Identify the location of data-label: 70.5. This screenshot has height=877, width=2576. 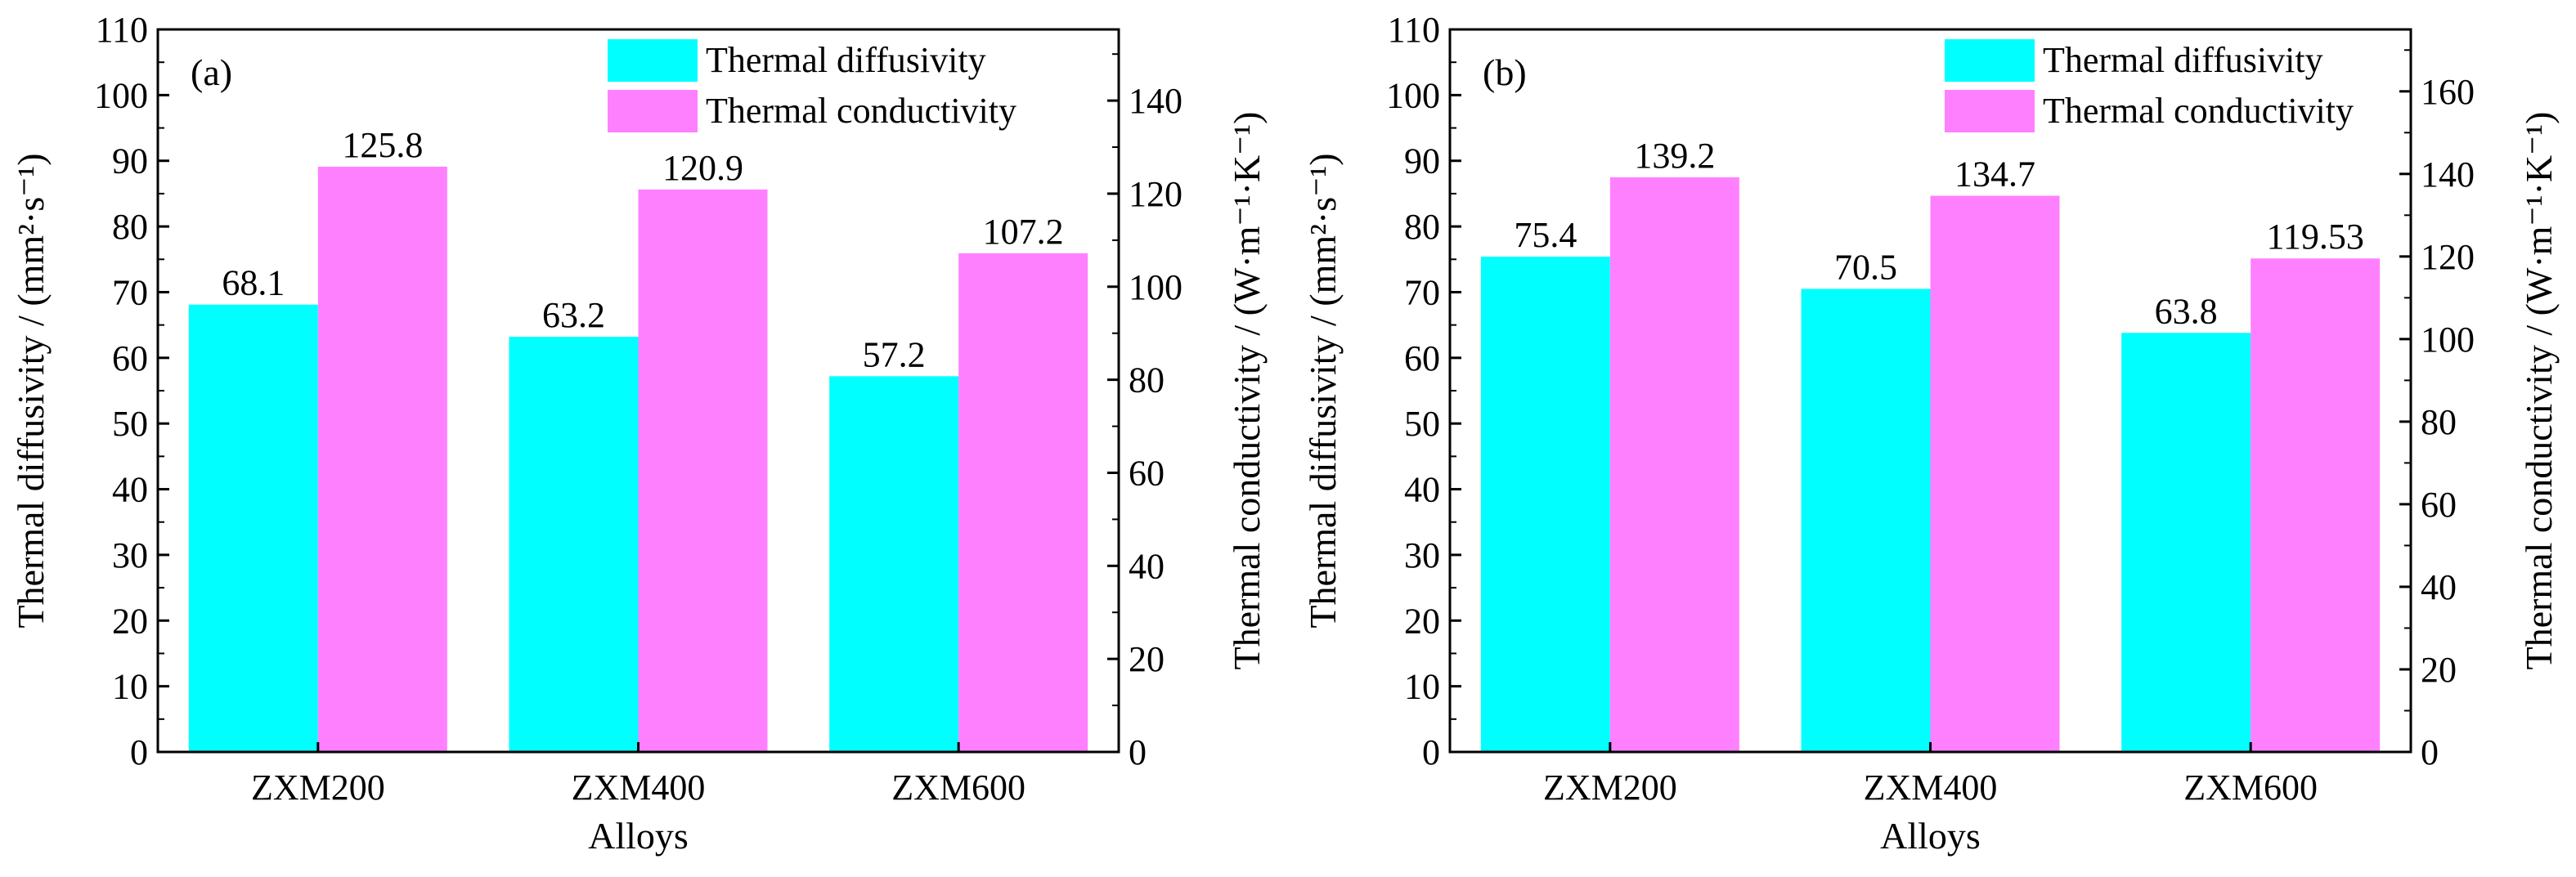
(1866, 267).